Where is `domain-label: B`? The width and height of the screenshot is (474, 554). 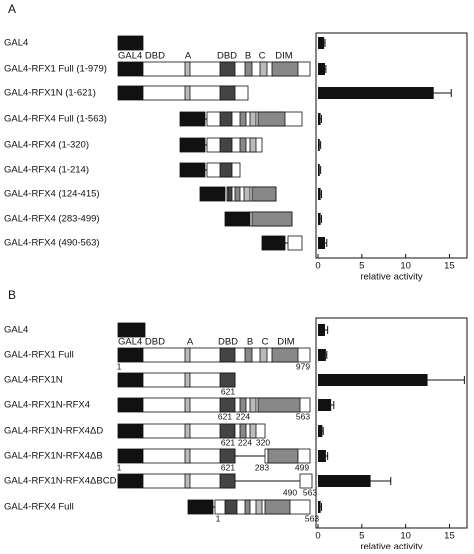
domain-label: B is located at coordinates (248, 56).